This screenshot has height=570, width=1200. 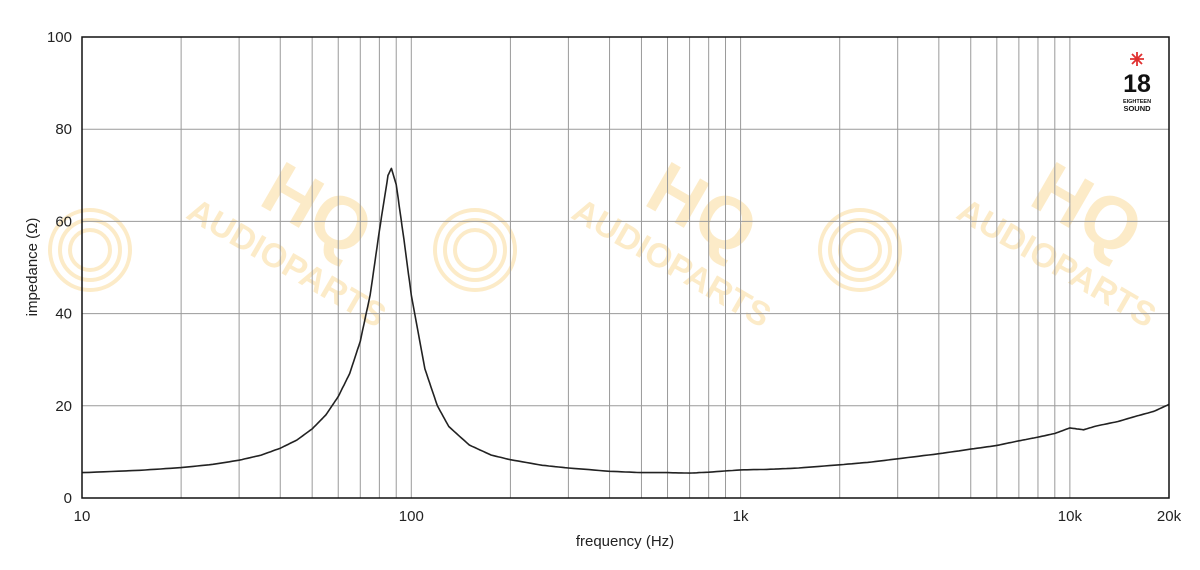 What do you see at coordinates (68, 498) in the screenshot?
I see `y-tick-label: 0` at bounding box center [68, 498].